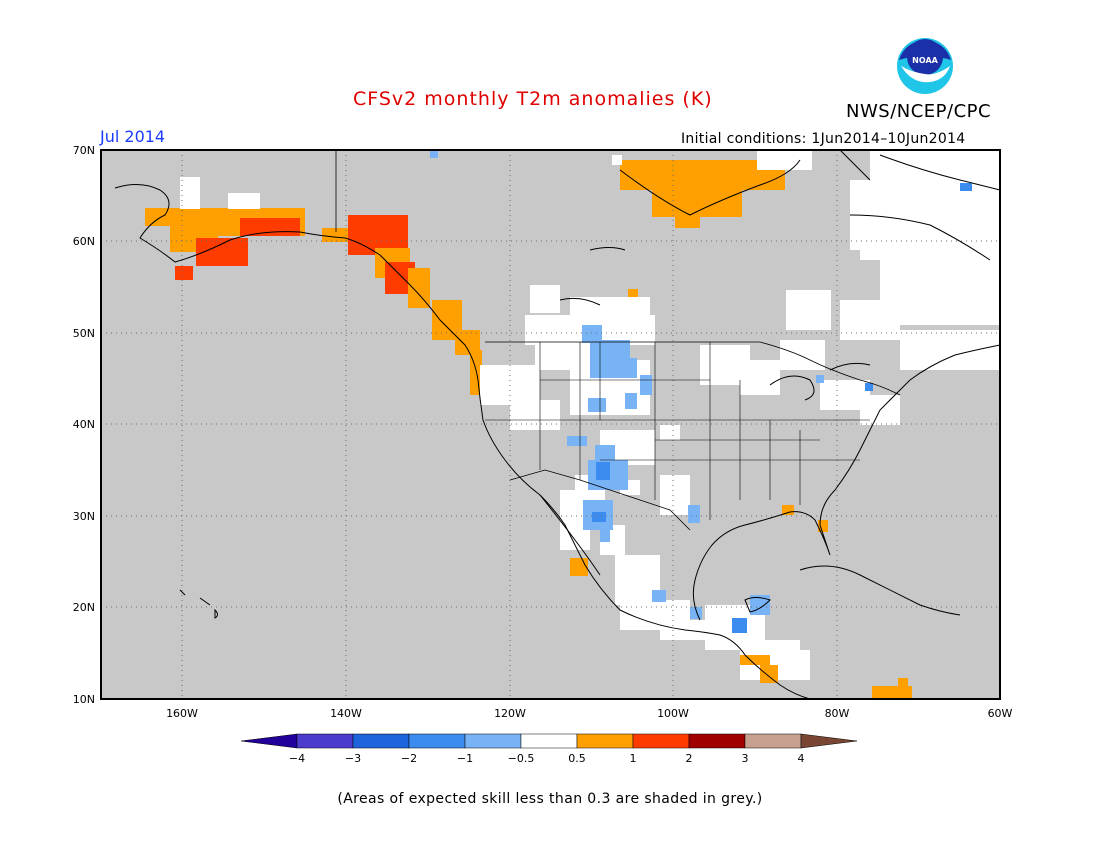  What do you see at coordinates (837, 713) in the screenshot?
I see `lon-label: 80W` at bounding box center [837, 713].